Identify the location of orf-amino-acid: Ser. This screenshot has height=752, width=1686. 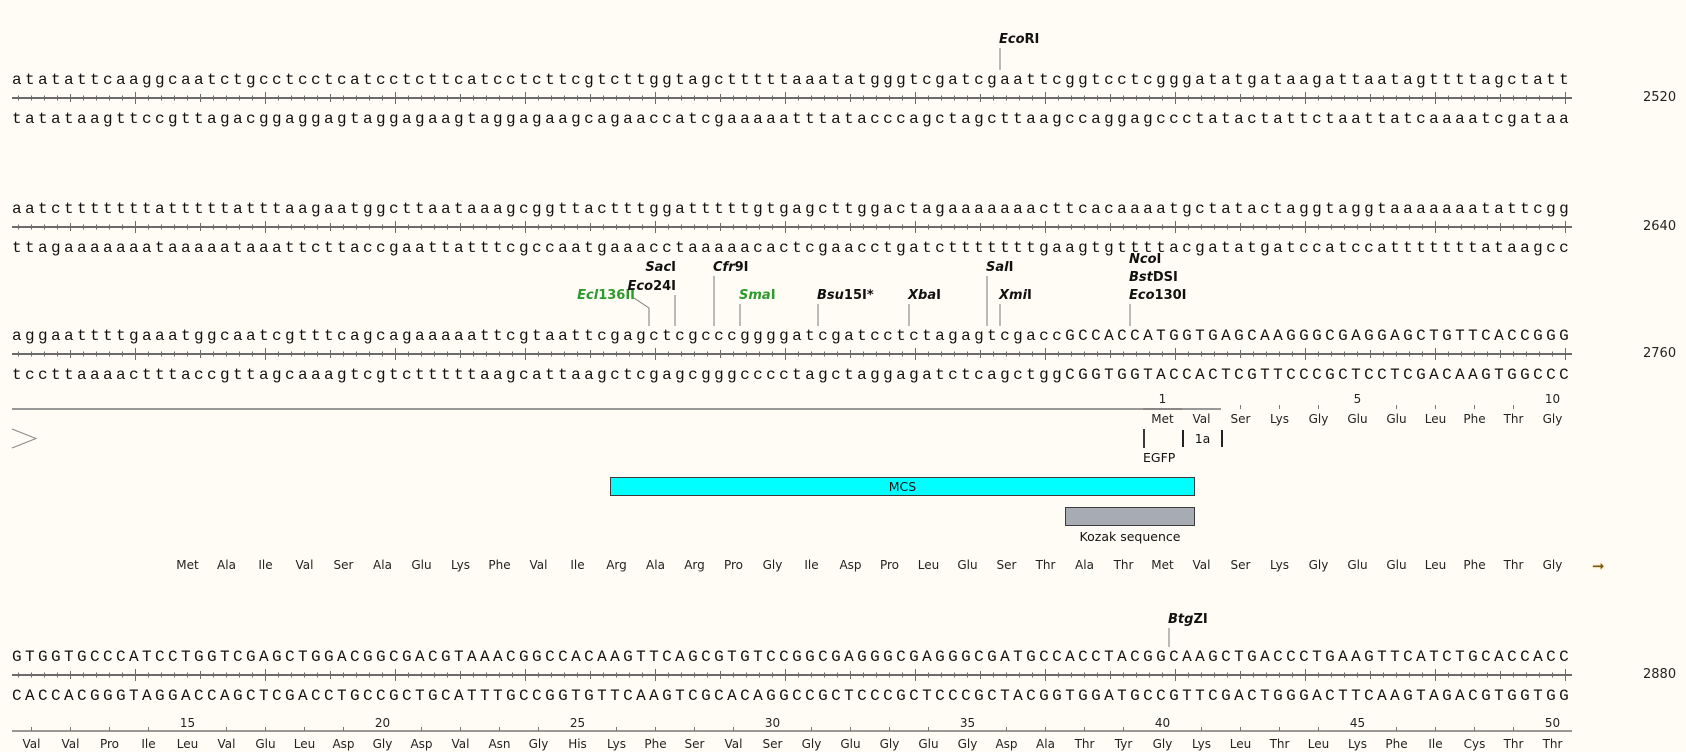
(343, 565).